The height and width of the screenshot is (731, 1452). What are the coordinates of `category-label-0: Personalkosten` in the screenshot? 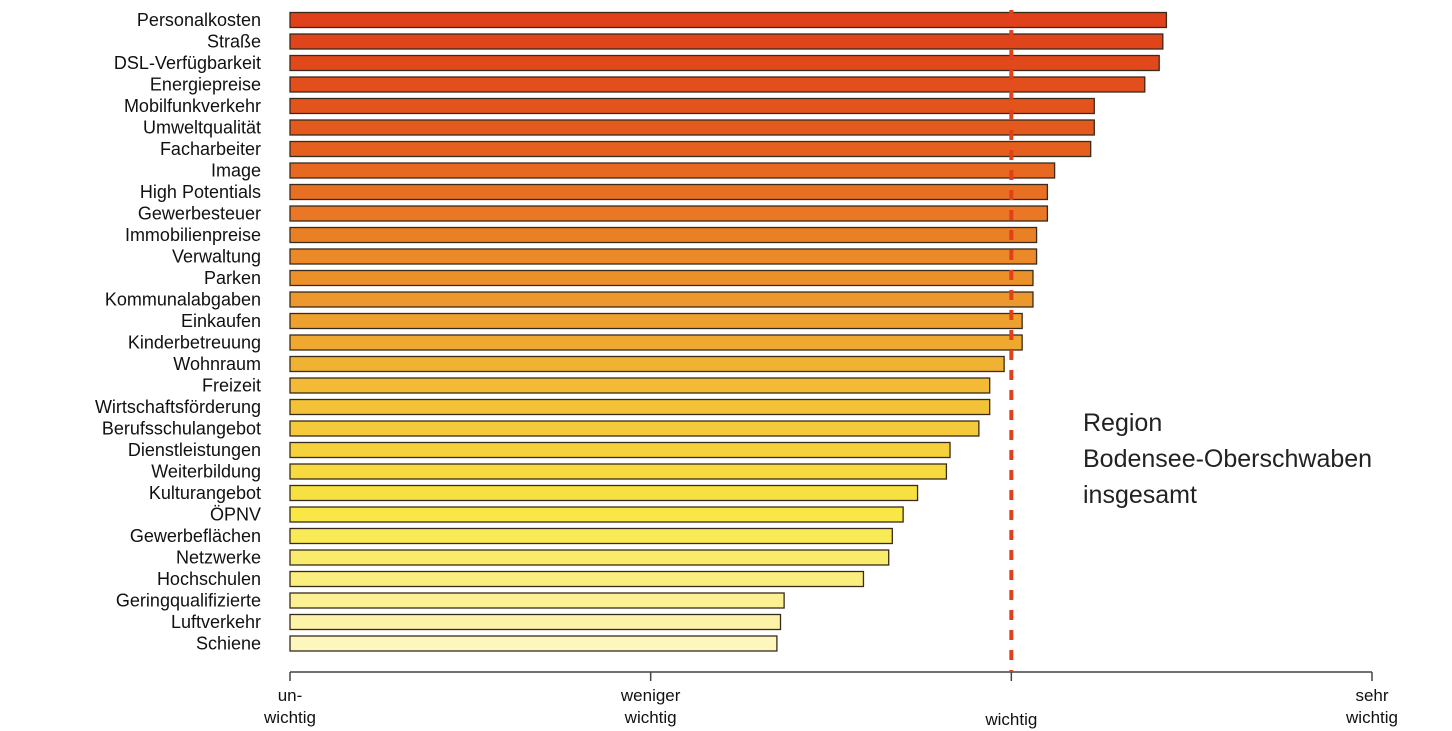 It's located at (199, 20).